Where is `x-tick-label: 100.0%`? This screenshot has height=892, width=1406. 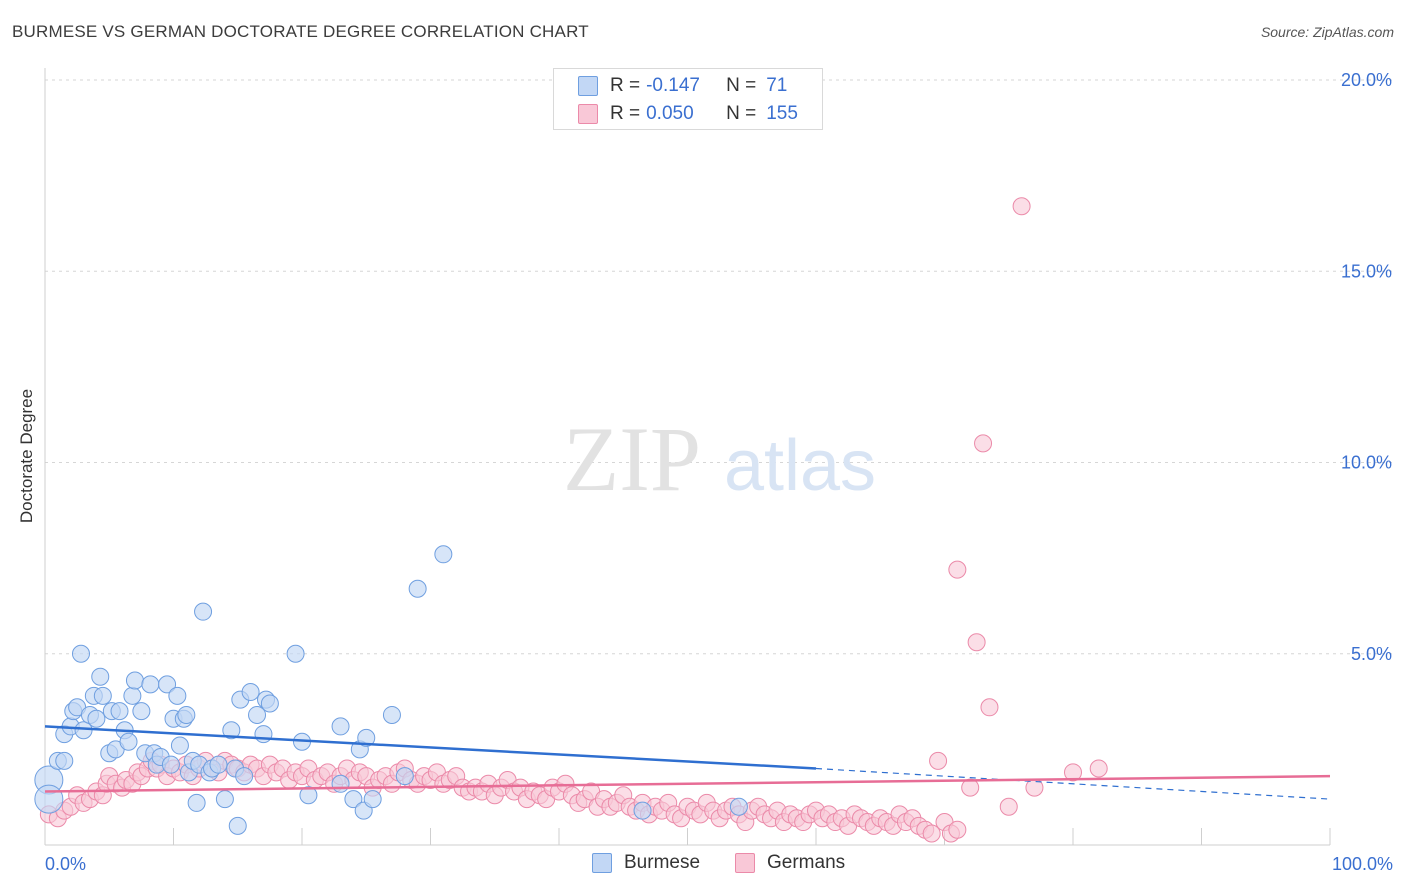
x-tick-label: 100.0% is located at coordinates (1362, 864).